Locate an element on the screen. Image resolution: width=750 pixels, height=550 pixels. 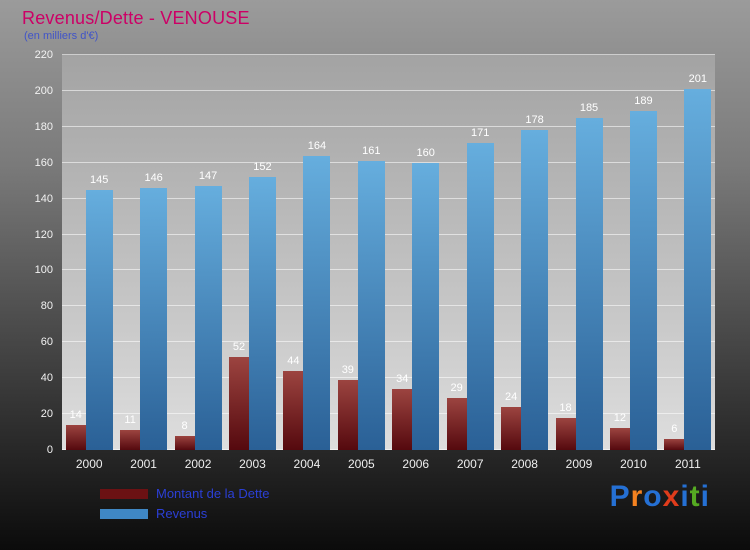
revenus-bar: 164 is located at coordinates (317, 295).